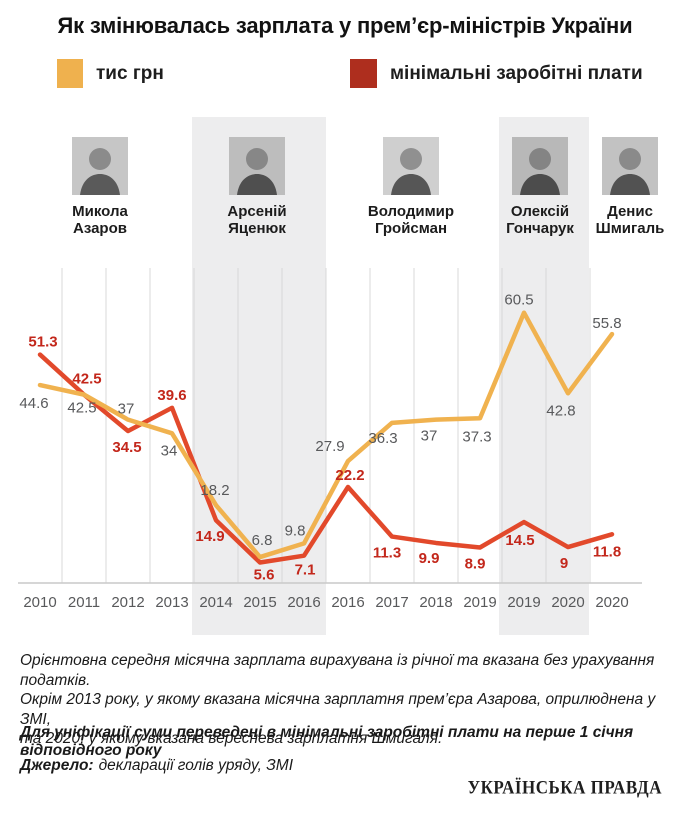 This screenshot has height=813, width=690. I want to click on minwage-value-label: 22.2, so click(349, 475).